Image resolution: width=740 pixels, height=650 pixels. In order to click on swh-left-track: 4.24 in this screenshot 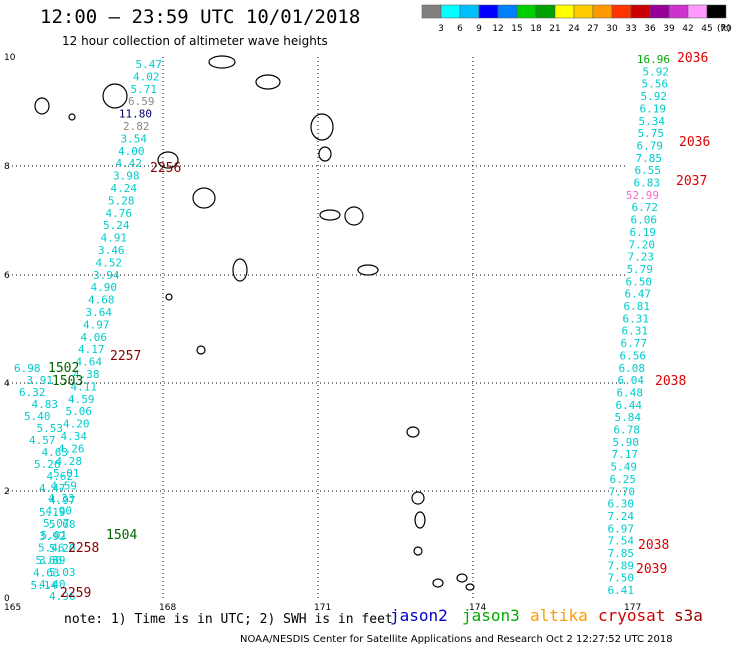, I will do `click(124, 188)`.